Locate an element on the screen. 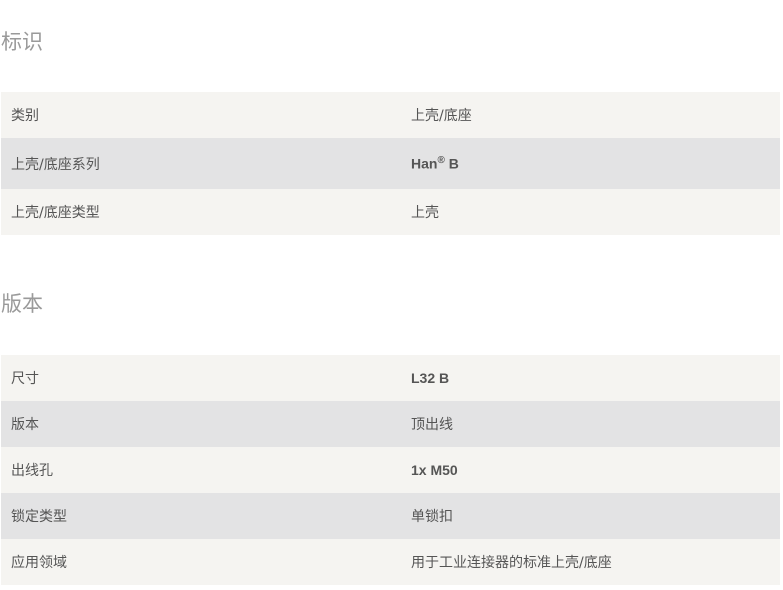 This screenshot has width=783, height=590. row-value: Han® B is located at coordinates (590, 163).